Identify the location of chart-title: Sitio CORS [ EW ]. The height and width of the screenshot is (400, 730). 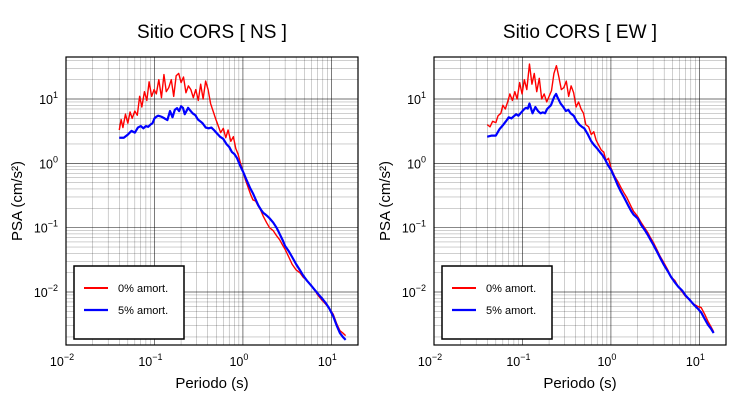
(580, 32).